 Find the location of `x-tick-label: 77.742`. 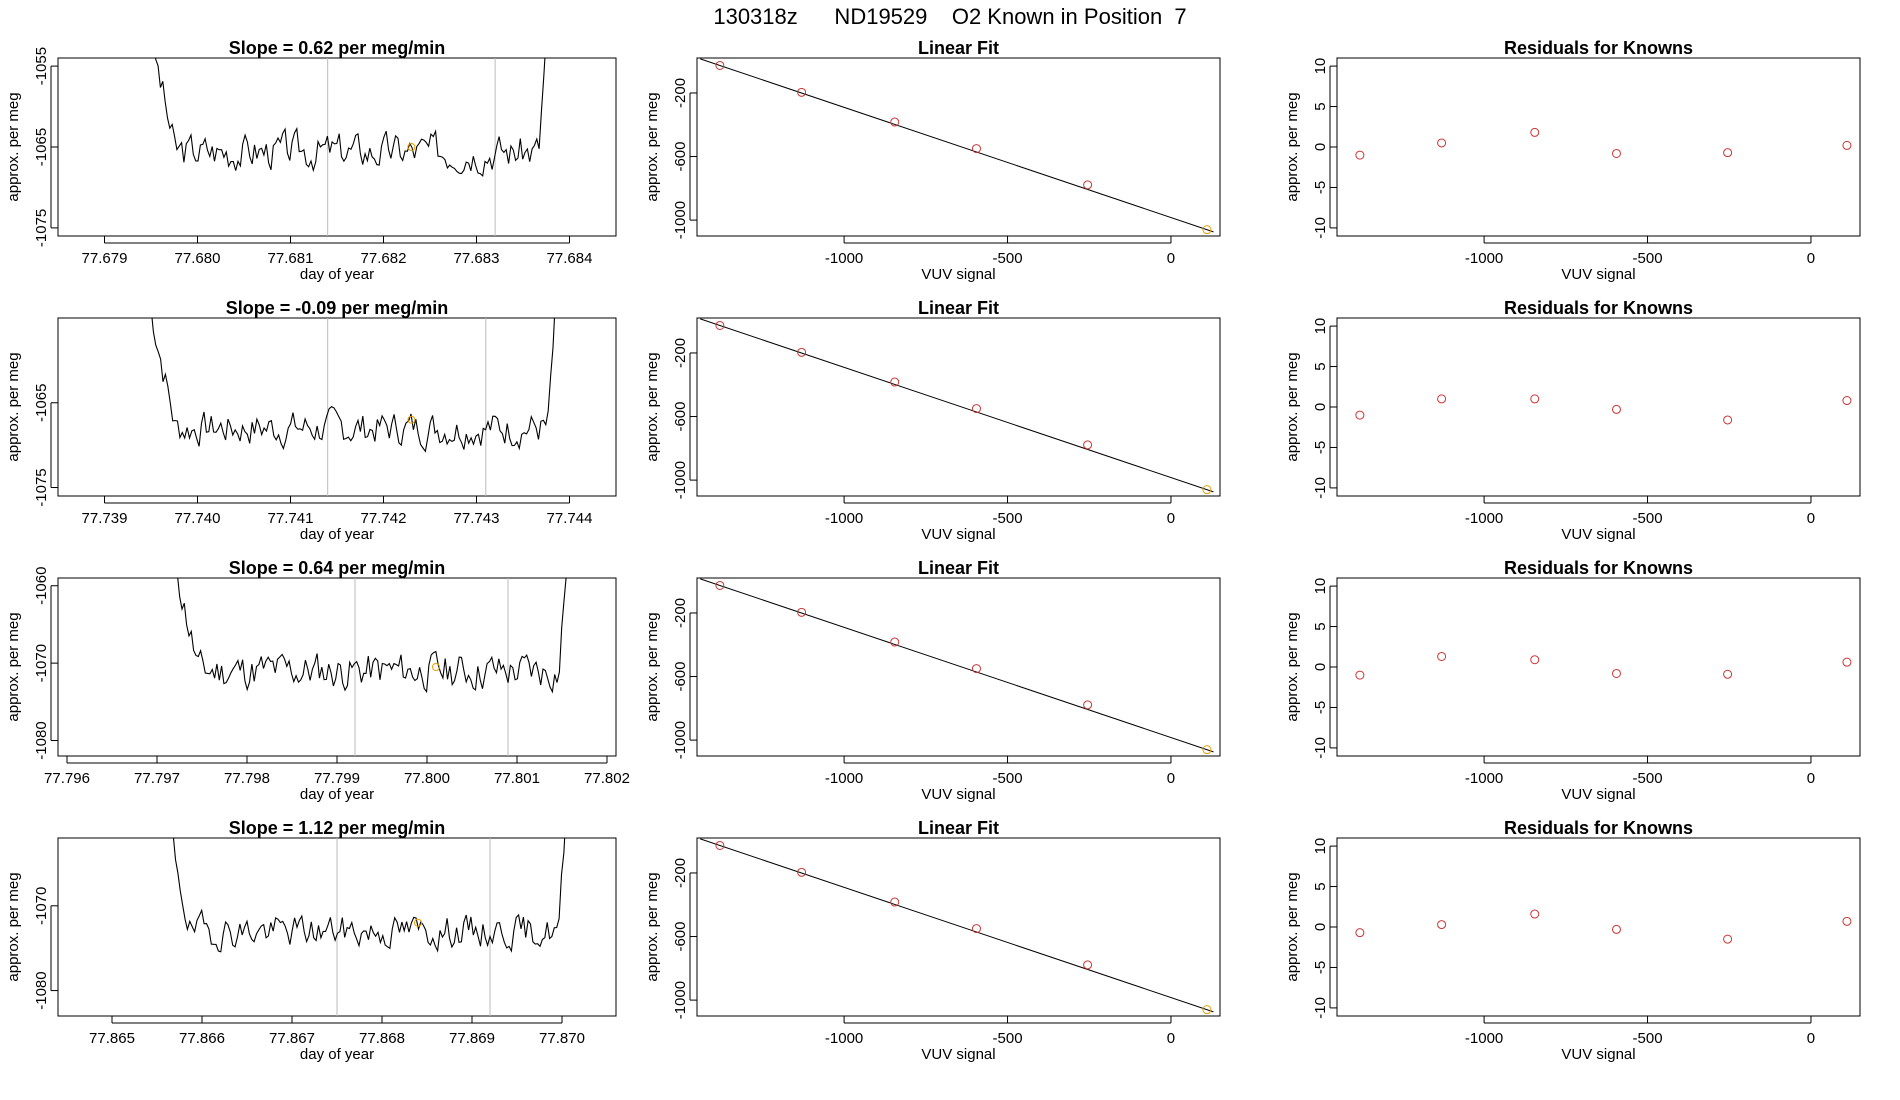

x-tick-label: 77.742 is located at coordinates (384, 518).